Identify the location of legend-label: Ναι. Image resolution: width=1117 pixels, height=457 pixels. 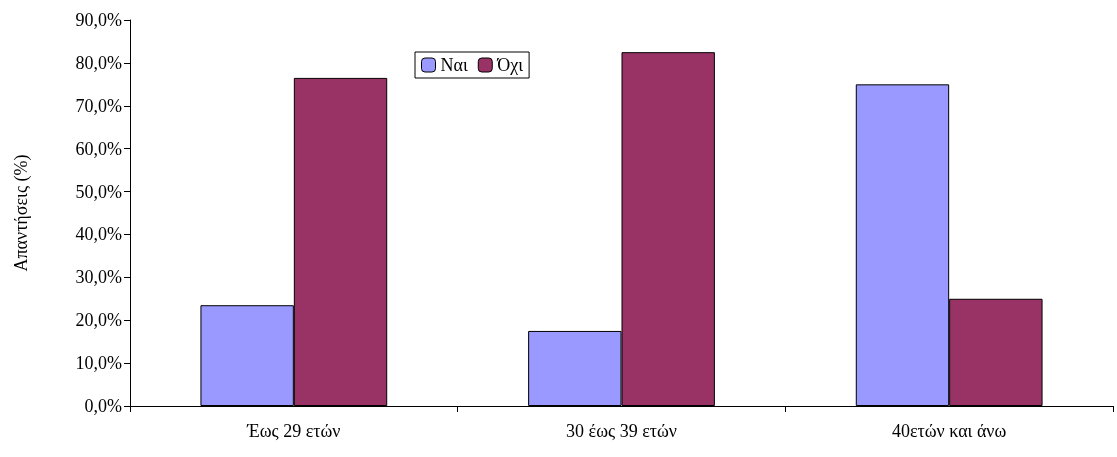
(454, 65).